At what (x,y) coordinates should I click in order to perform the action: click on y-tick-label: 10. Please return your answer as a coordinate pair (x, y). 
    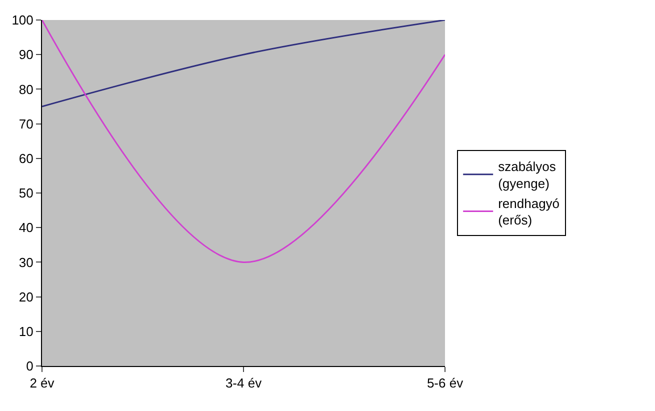
    Looking at the image, I should click on (26, 331).